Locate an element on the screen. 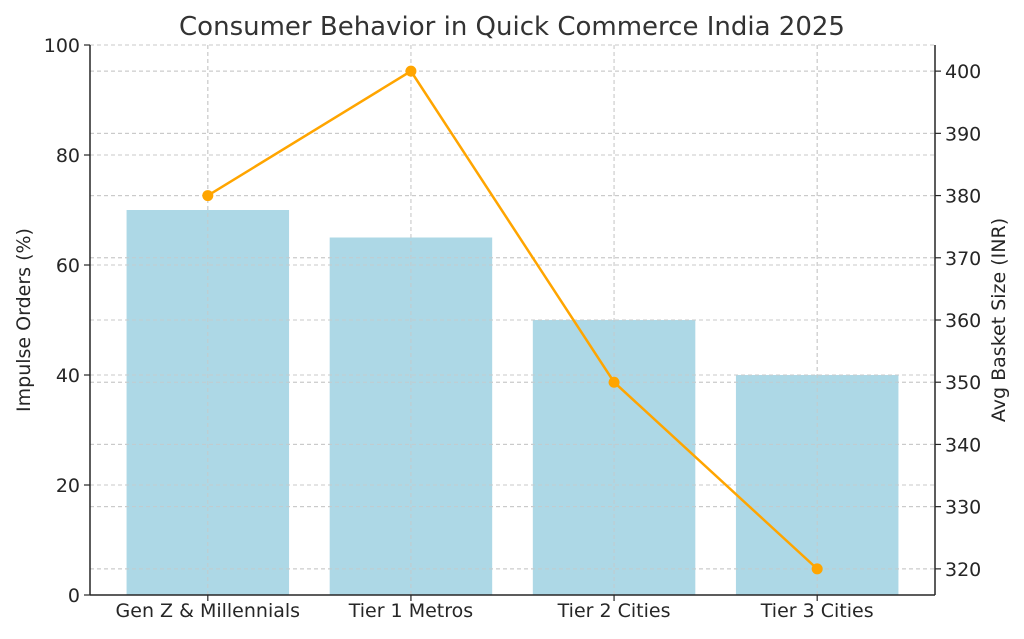 This screenshot has width=1024, height=639. y2-tick-label: 340 is located at coordinates (963, 445).